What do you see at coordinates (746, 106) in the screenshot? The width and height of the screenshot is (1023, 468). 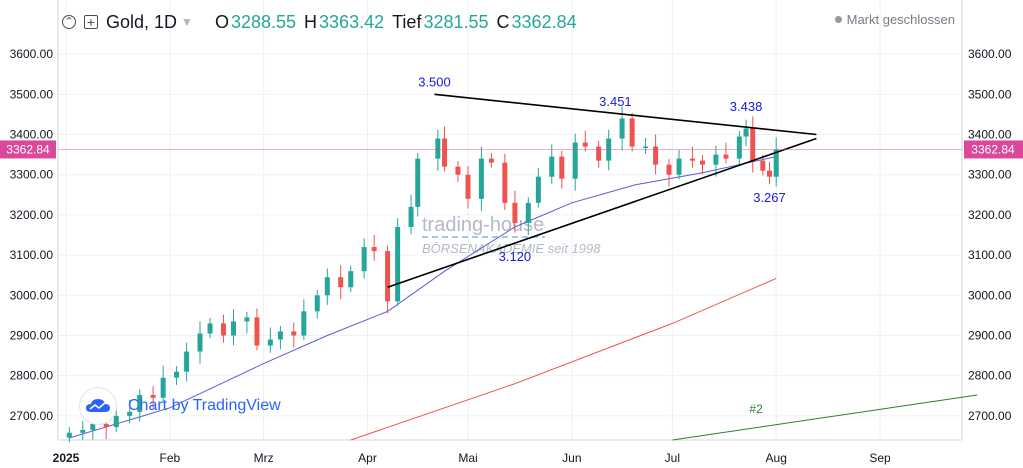 I see `price-annotation: 3.438` at bounding box center [746, 106].